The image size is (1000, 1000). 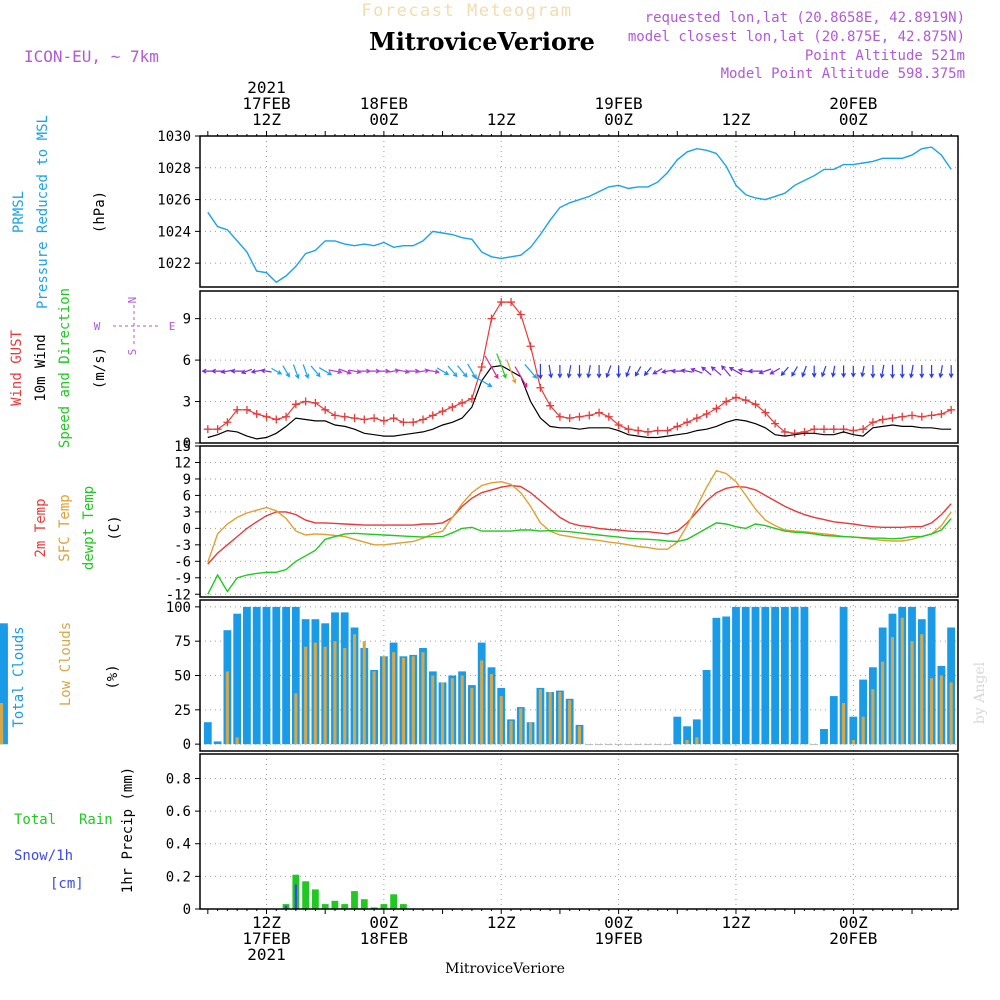 I want to click on bottom-time-label: 00Z, so click(x=853, y=922).